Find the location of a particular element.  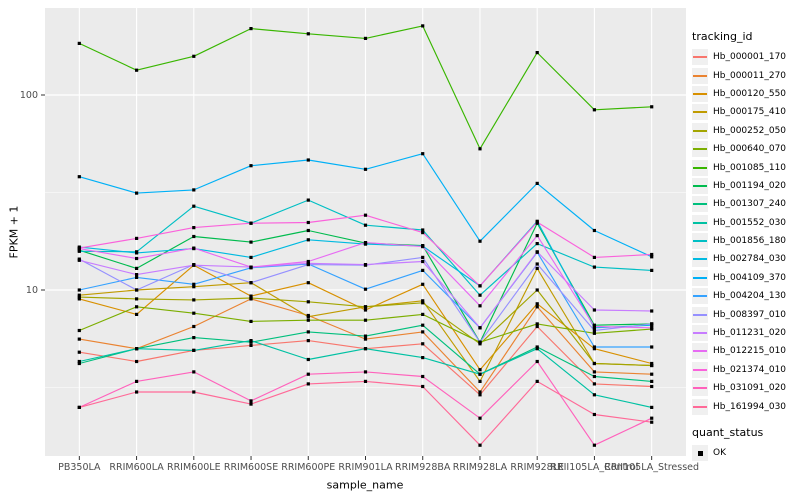

legend-item-Hb_000120_550: Hb_000120_550 is located at coordinates (746, 94).